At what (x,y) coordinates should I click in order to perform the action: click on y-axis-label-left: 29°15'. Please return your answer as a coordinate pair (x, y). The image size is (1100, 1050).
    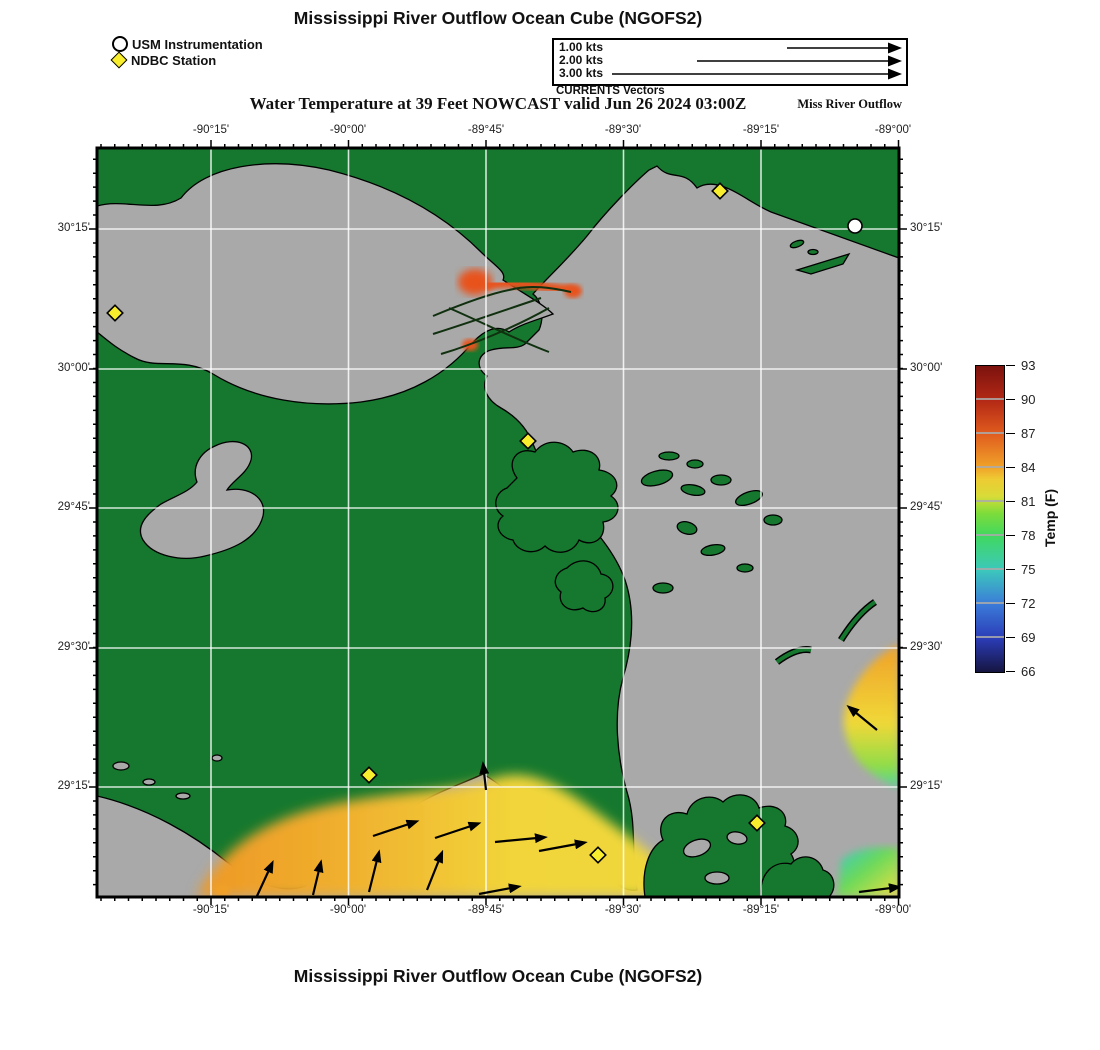
    Looking at the image, I should click on (73, 786).